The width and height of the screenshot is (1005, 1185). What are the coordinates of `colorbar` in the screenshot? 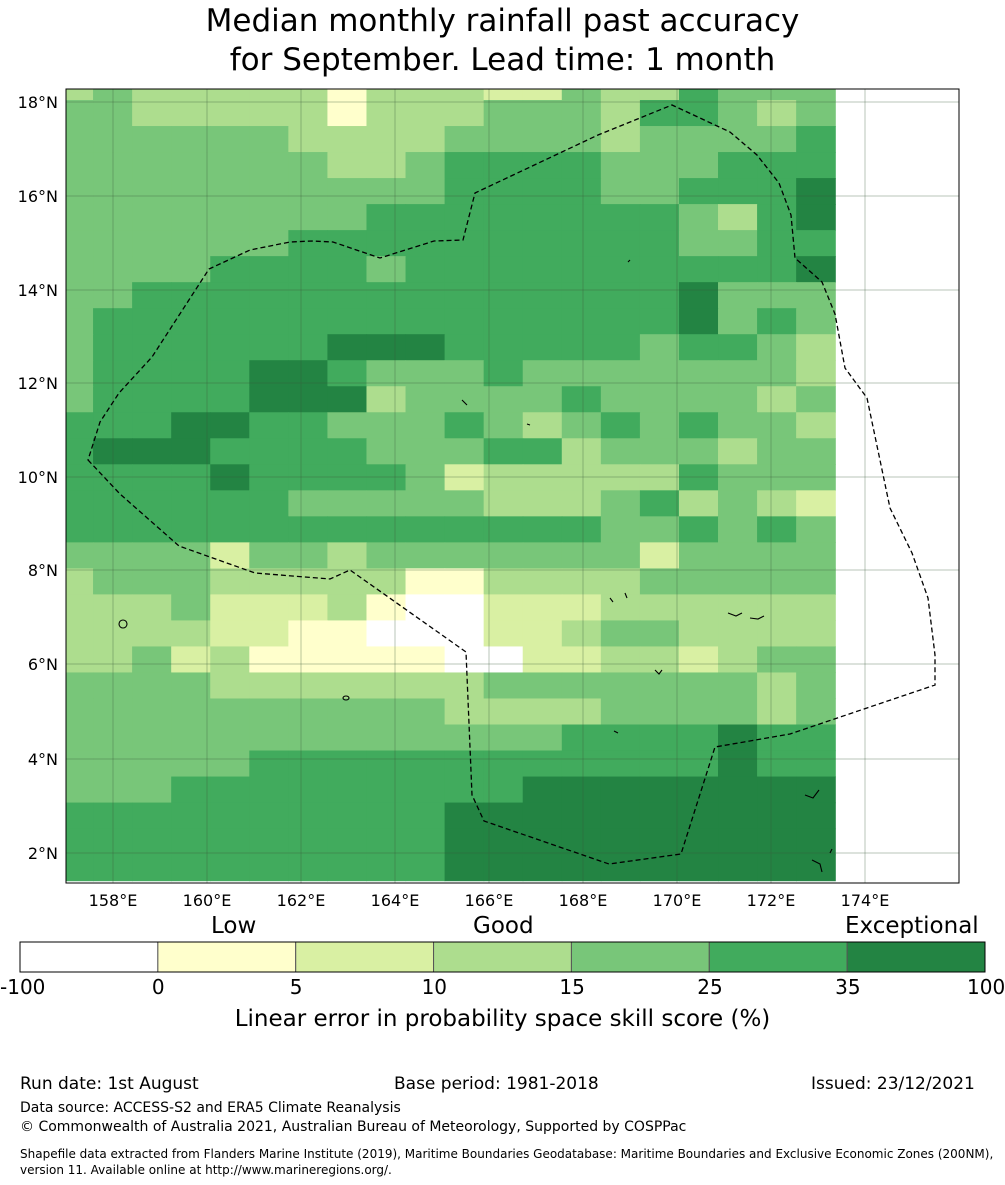 It's located at (502, 957).